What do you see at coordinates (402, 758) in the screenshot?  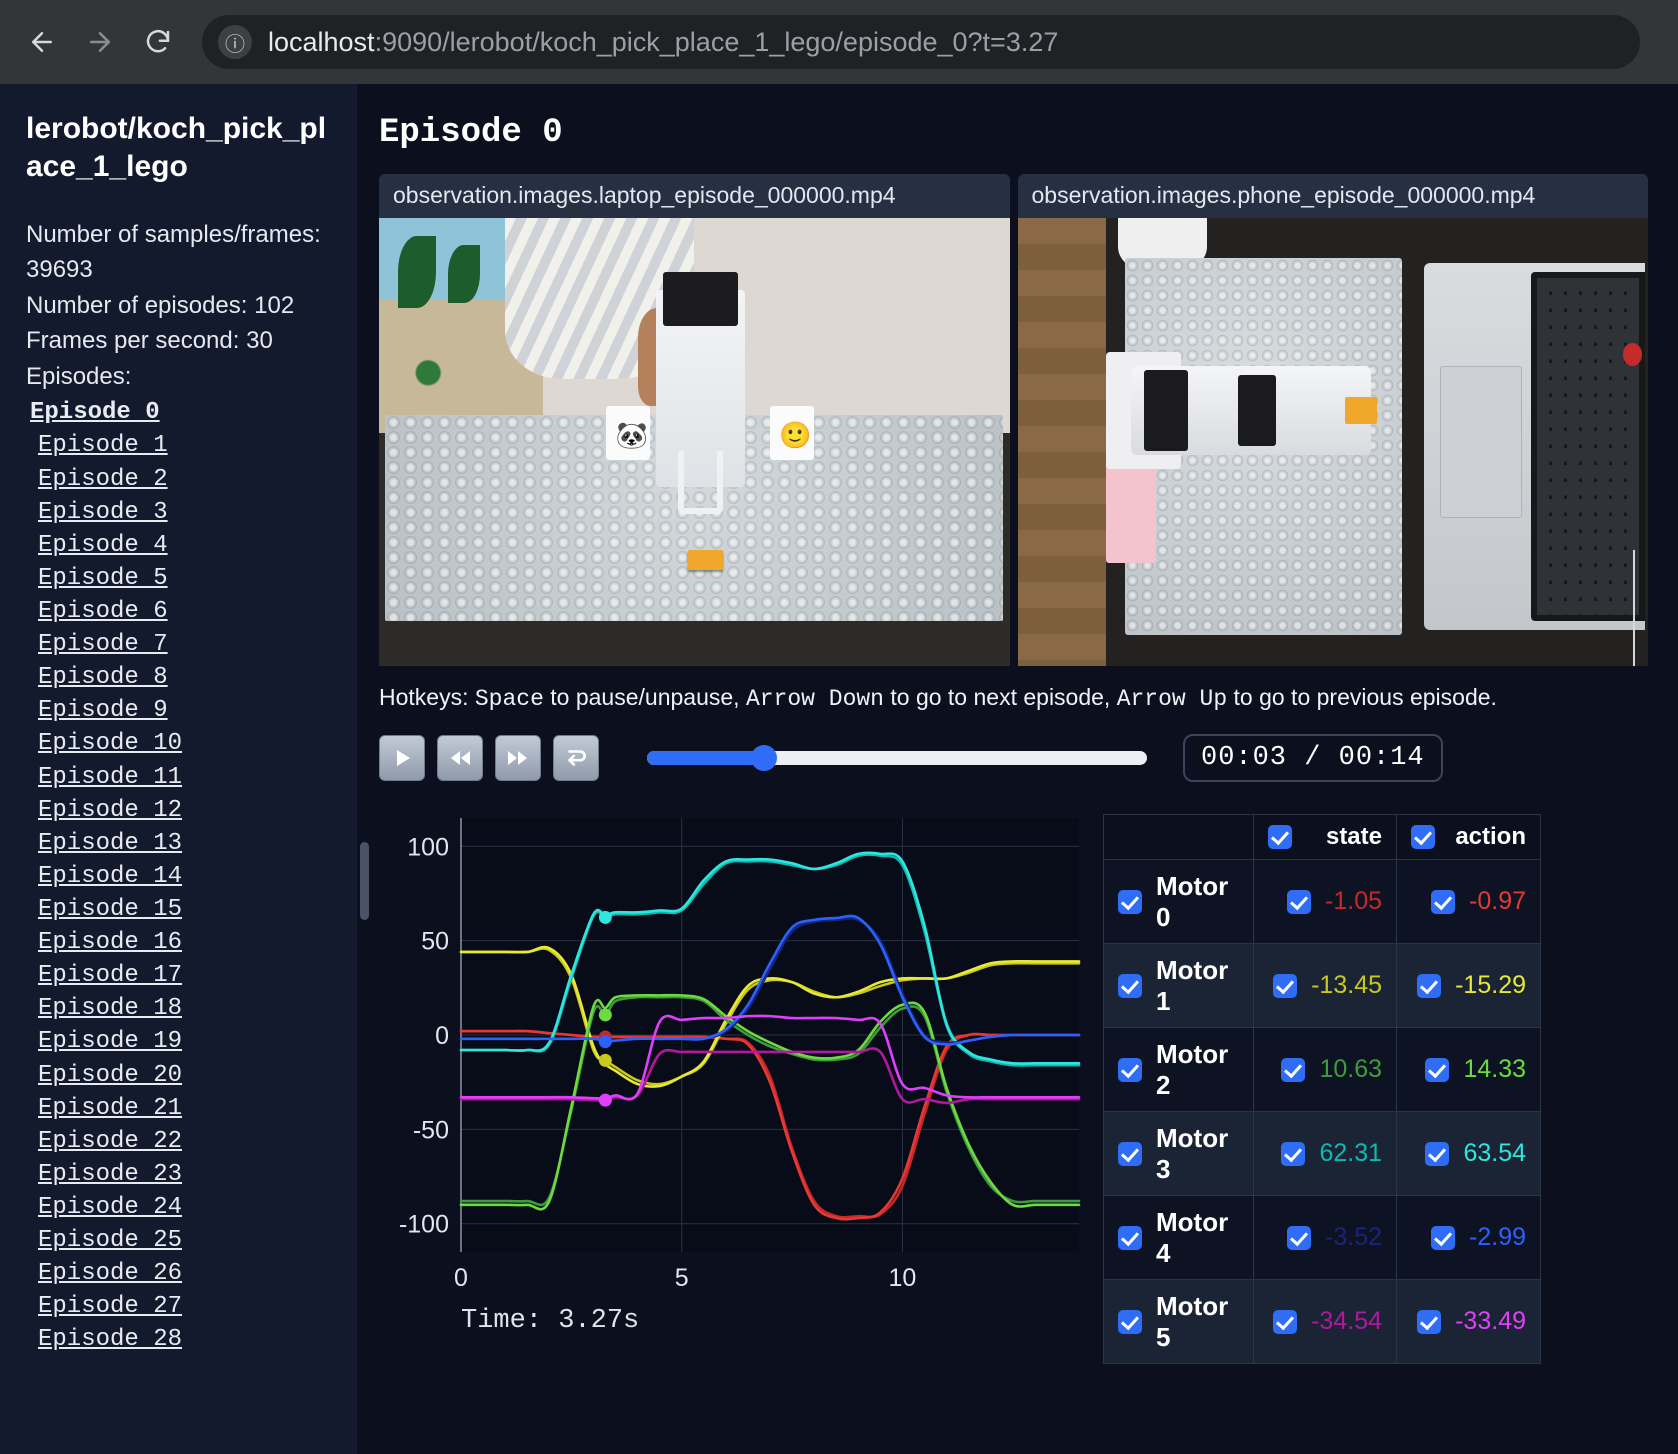 I see `play-button` at bounding box center [402, 758].